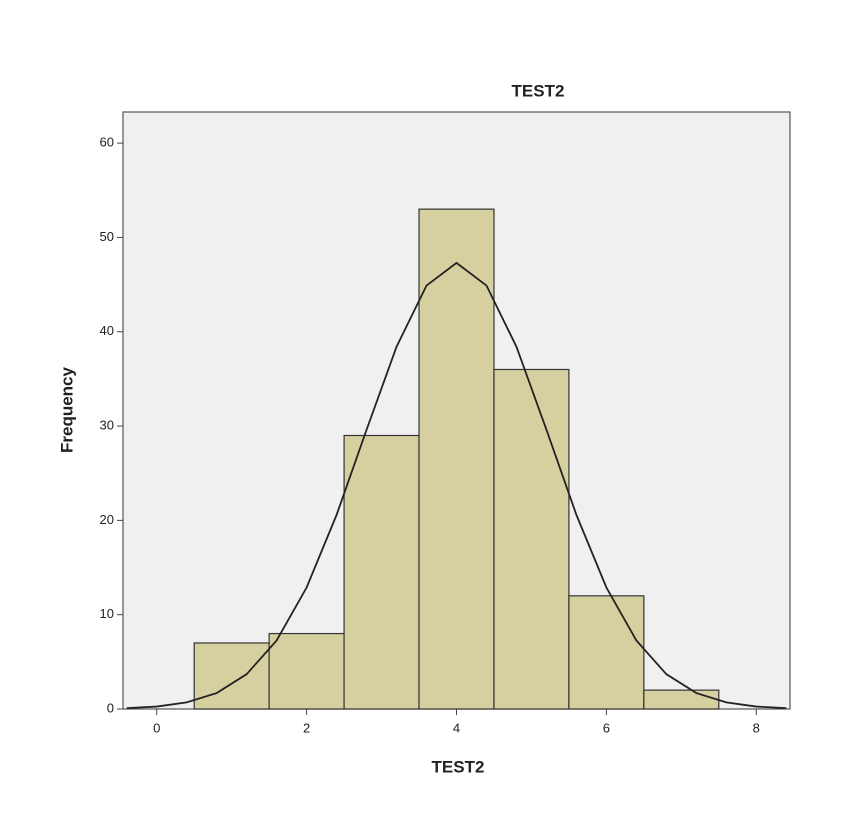  Describe the element at coordinates (107, 330) in the screenshot. I see `y-tick-label: 40` at that location.